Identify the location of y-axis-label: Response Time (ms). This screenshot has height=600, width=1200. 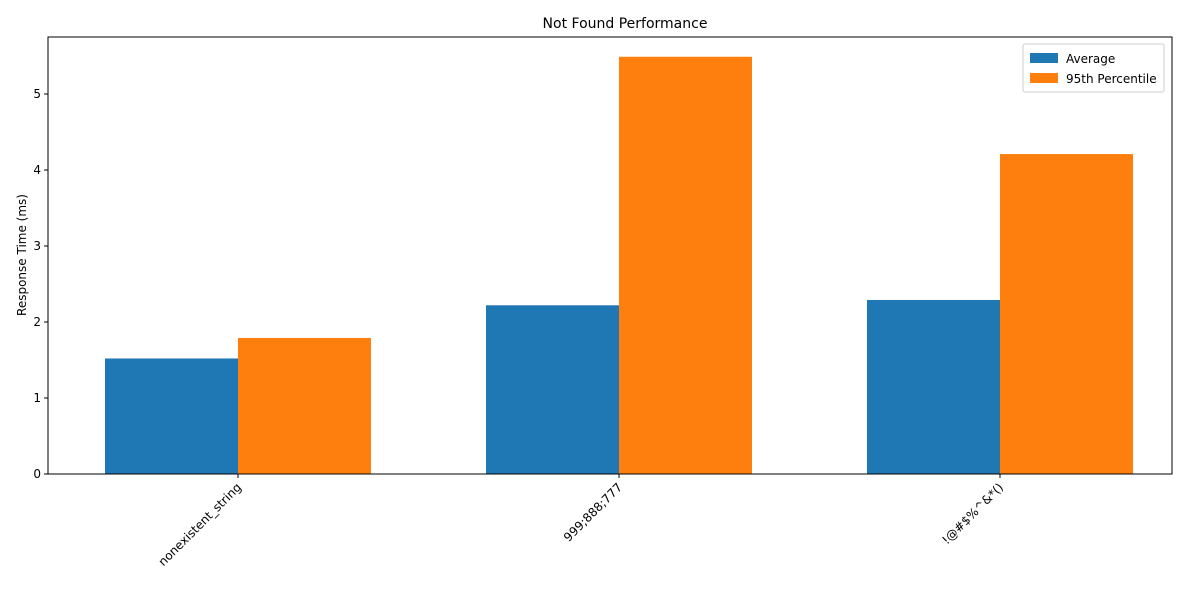
(22, 255).